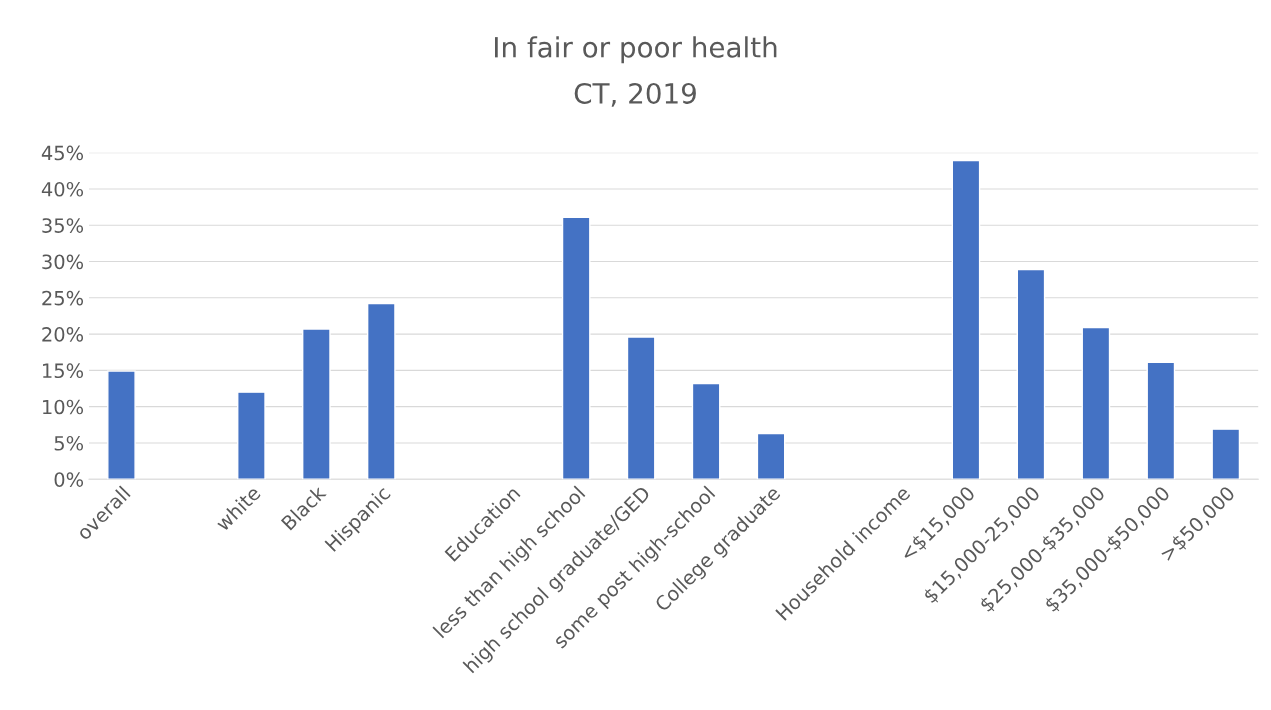 The image size is (1271, 710). What do you see at coordinates (63, 262) in the screenshot?
I see `y-tick-label: 30%` at bounding box center [63, 262].